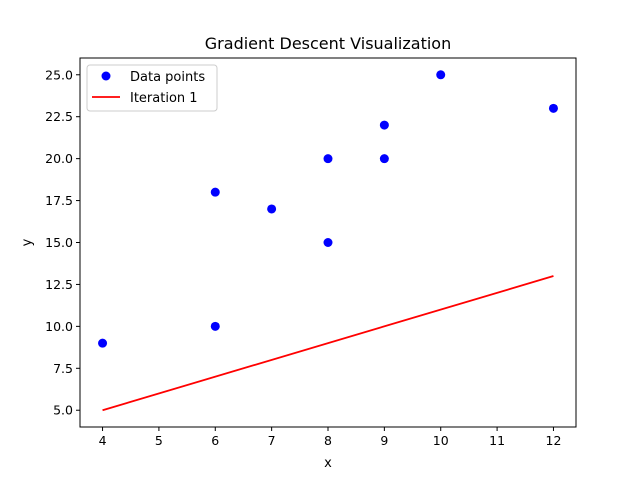 The image size is (640, 480). What do you see at coordinates (59, 74) in the screenshot?
I see `y-tick-label: 25.0` at bounding box center [59, 74].